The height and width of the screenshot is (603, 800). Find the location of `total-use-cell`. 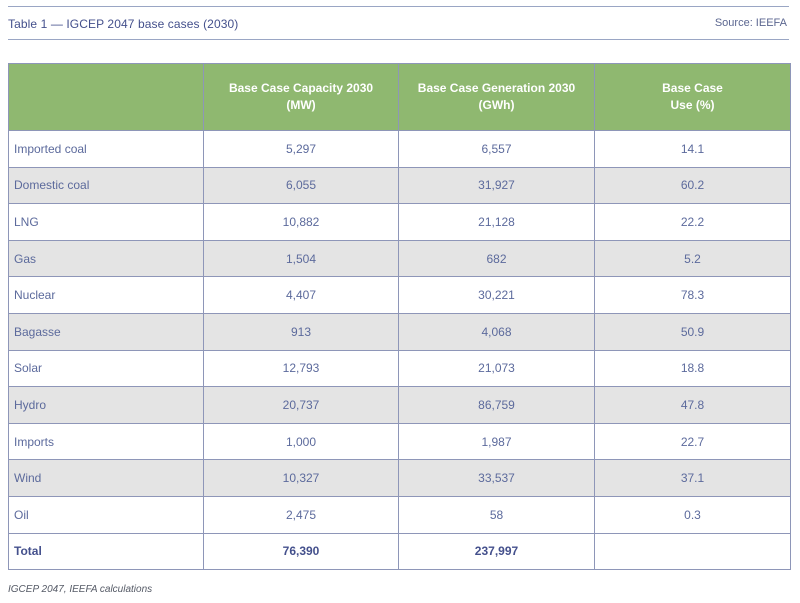

total-use-cell is located at coordinates (692, 551).